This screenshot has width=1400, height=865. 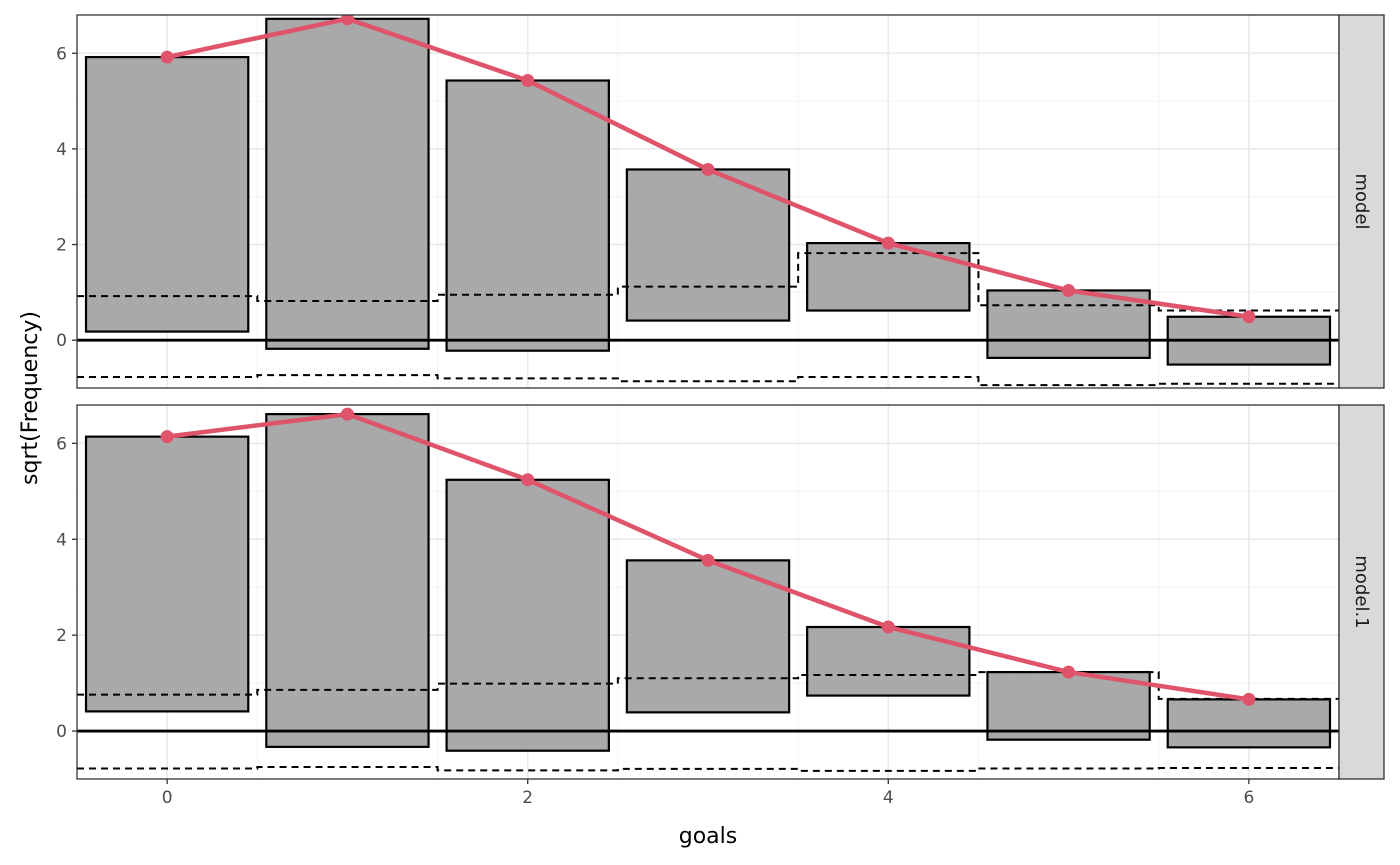 I want to click on facet-strip-label: model, so click(x=1361, y=201).